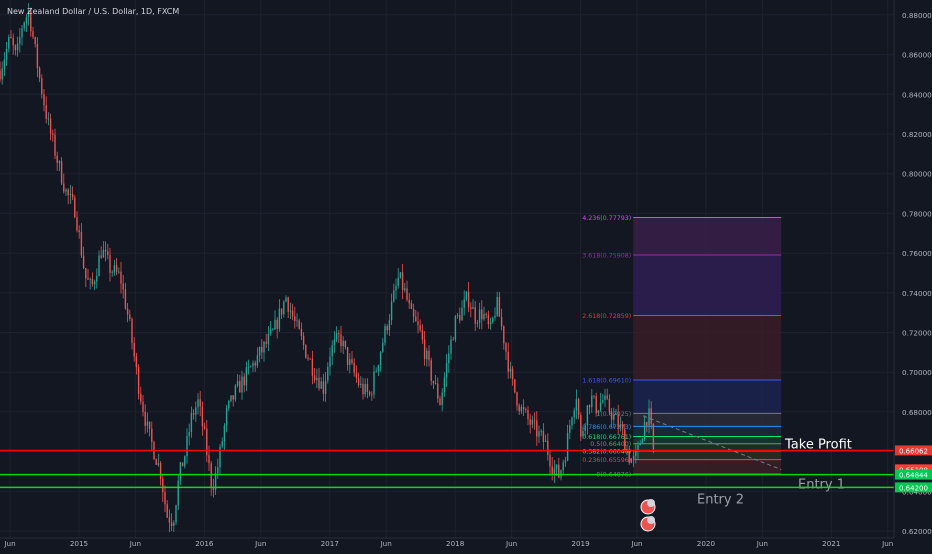  Describe the element at coordinates (79, 543) in the screenshot. I see `x-tick-label: 2015` at that location.